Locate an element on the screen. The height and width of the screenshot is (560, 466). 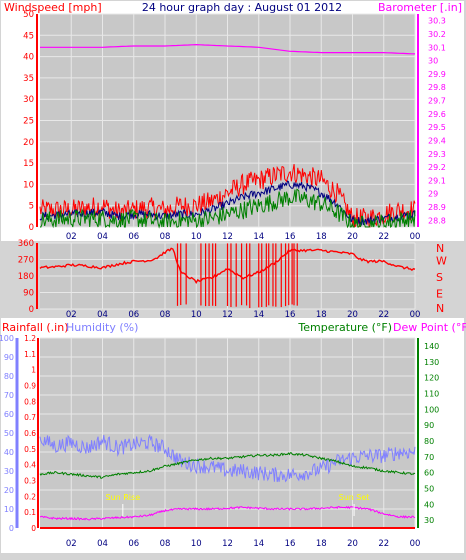
rainfall-tick-label: 0 is located at coordinates (33, 528).